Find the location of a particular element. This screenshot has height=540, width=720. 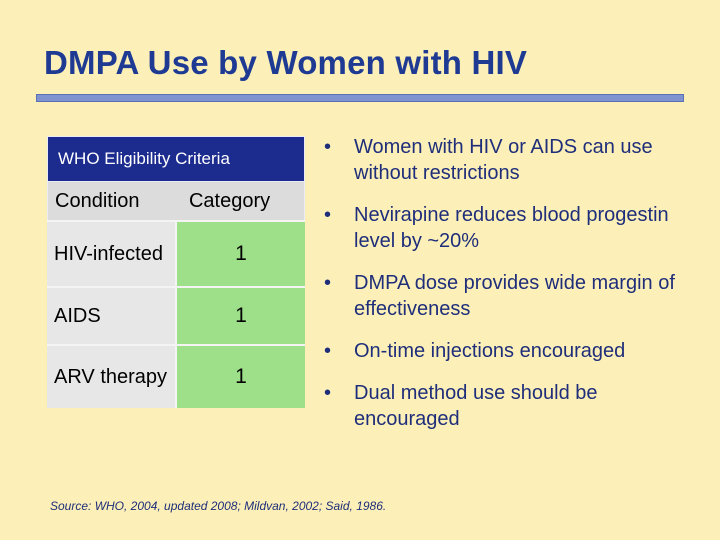

condition-cell: HIV-infected is located at coordinates (111, 254).